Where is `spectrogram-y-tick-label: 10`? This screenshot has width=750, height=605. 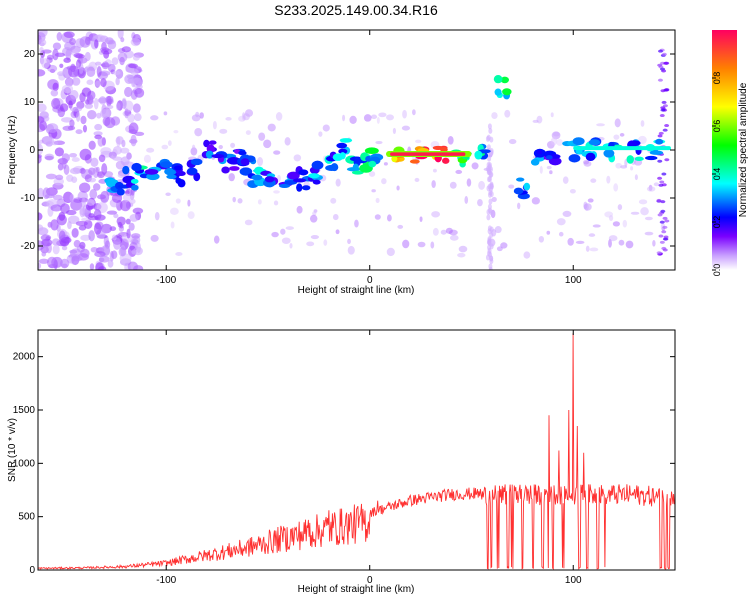
spectrogram-y-tick-label: 10 is located at coordinates (30, 102).